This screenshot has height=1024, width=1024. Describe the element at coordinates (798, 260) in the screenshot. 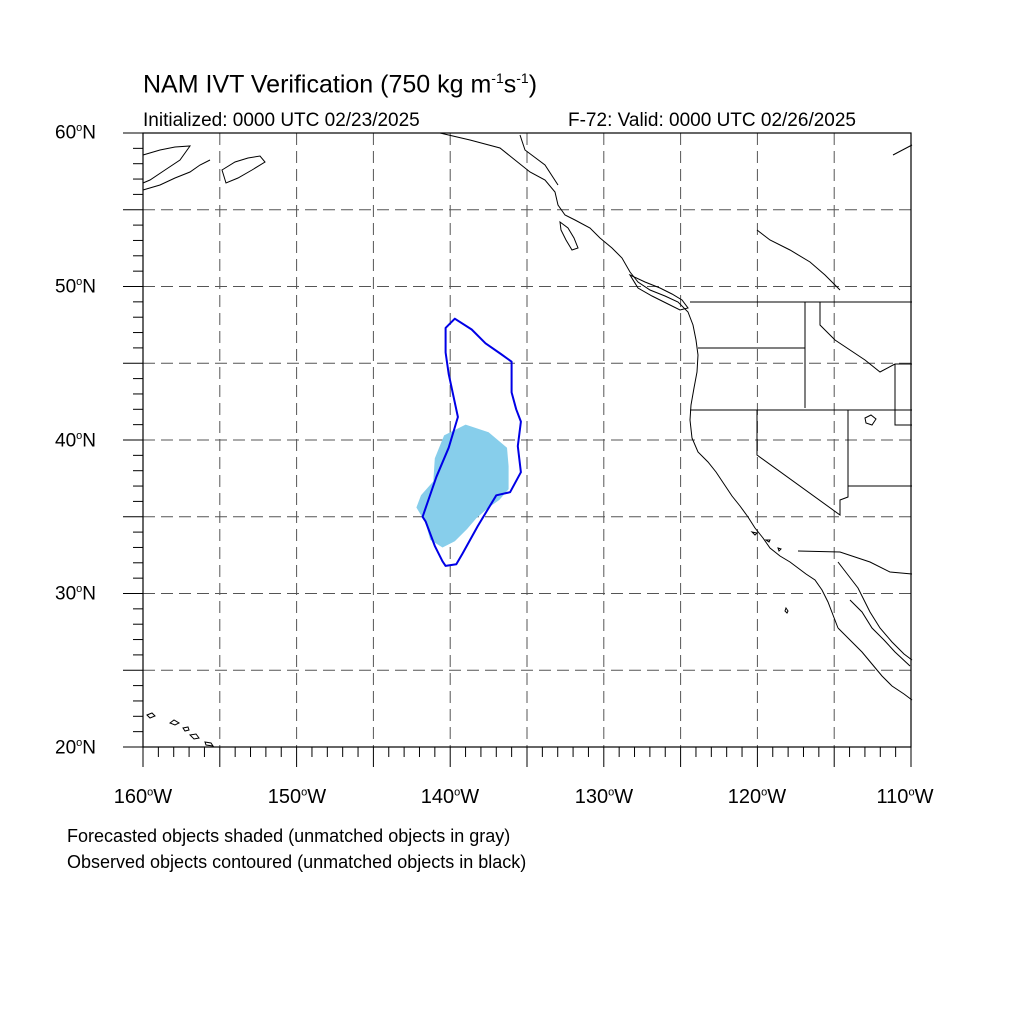

I see `canada-interior-coast` at that location.